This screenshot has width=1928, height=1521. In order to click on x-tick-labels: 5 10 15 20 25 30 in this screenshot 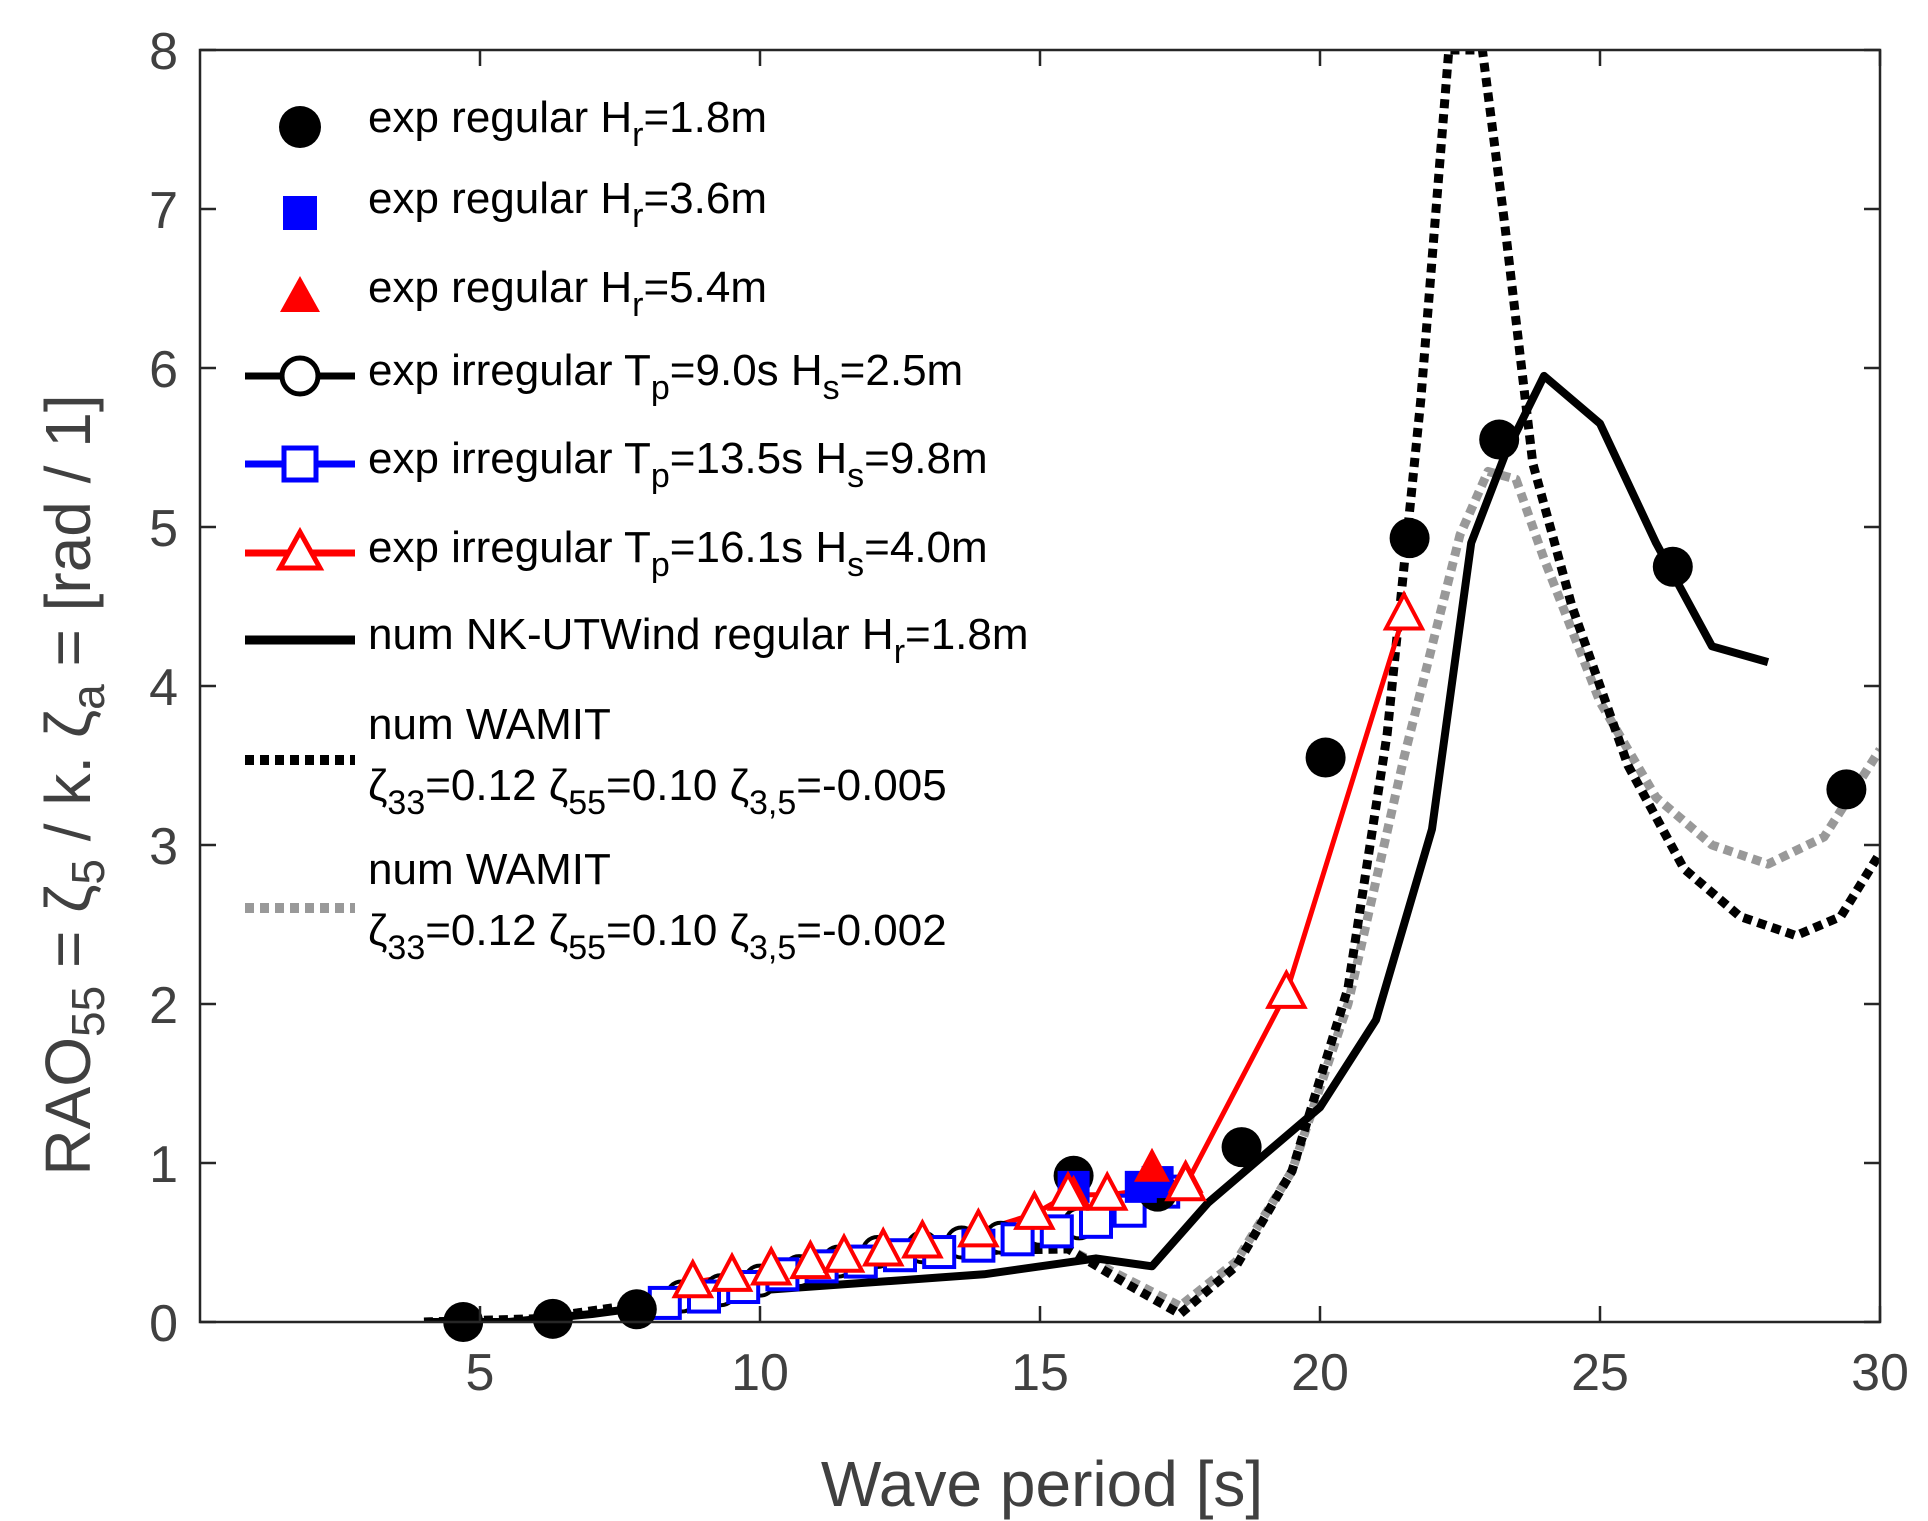, I will do `click(1187, 1373)`.